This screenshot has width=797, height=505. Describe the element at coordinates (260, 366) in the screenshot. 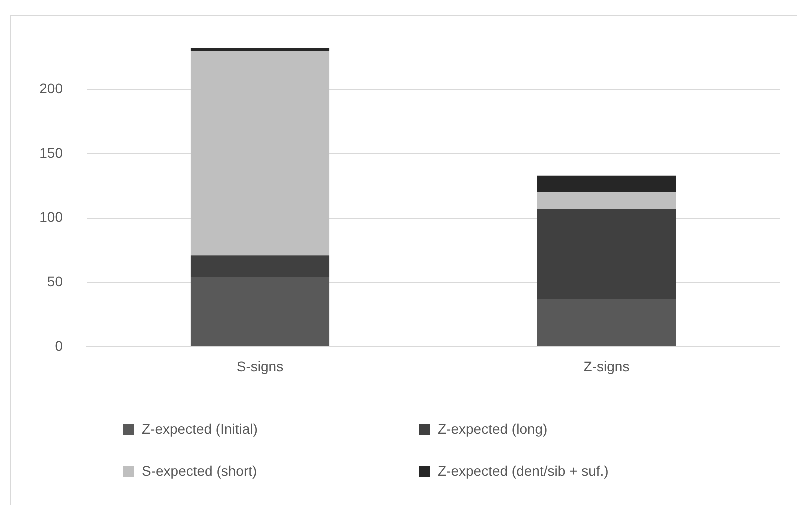

I see `x-tick-label: S-signs` at that location.